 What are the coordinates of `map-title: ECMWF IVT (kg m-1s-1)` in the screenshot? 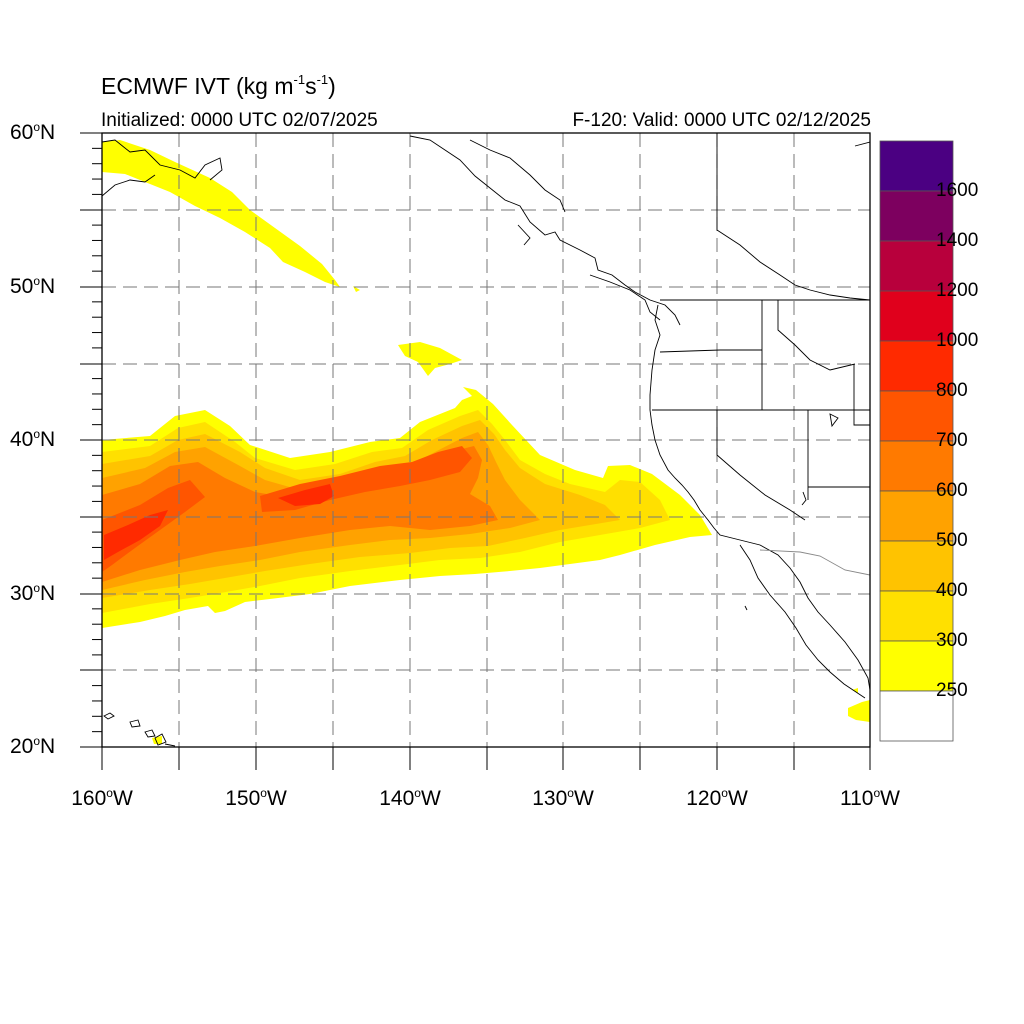 It's located at (218, 85).